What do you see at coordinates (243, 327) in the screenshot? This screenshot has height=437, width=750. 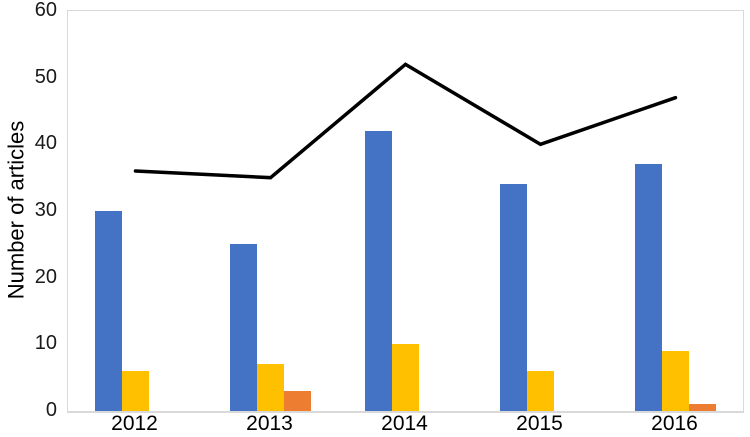 I see `bar-blue-bars-2013` at bounding box center [243, 327].